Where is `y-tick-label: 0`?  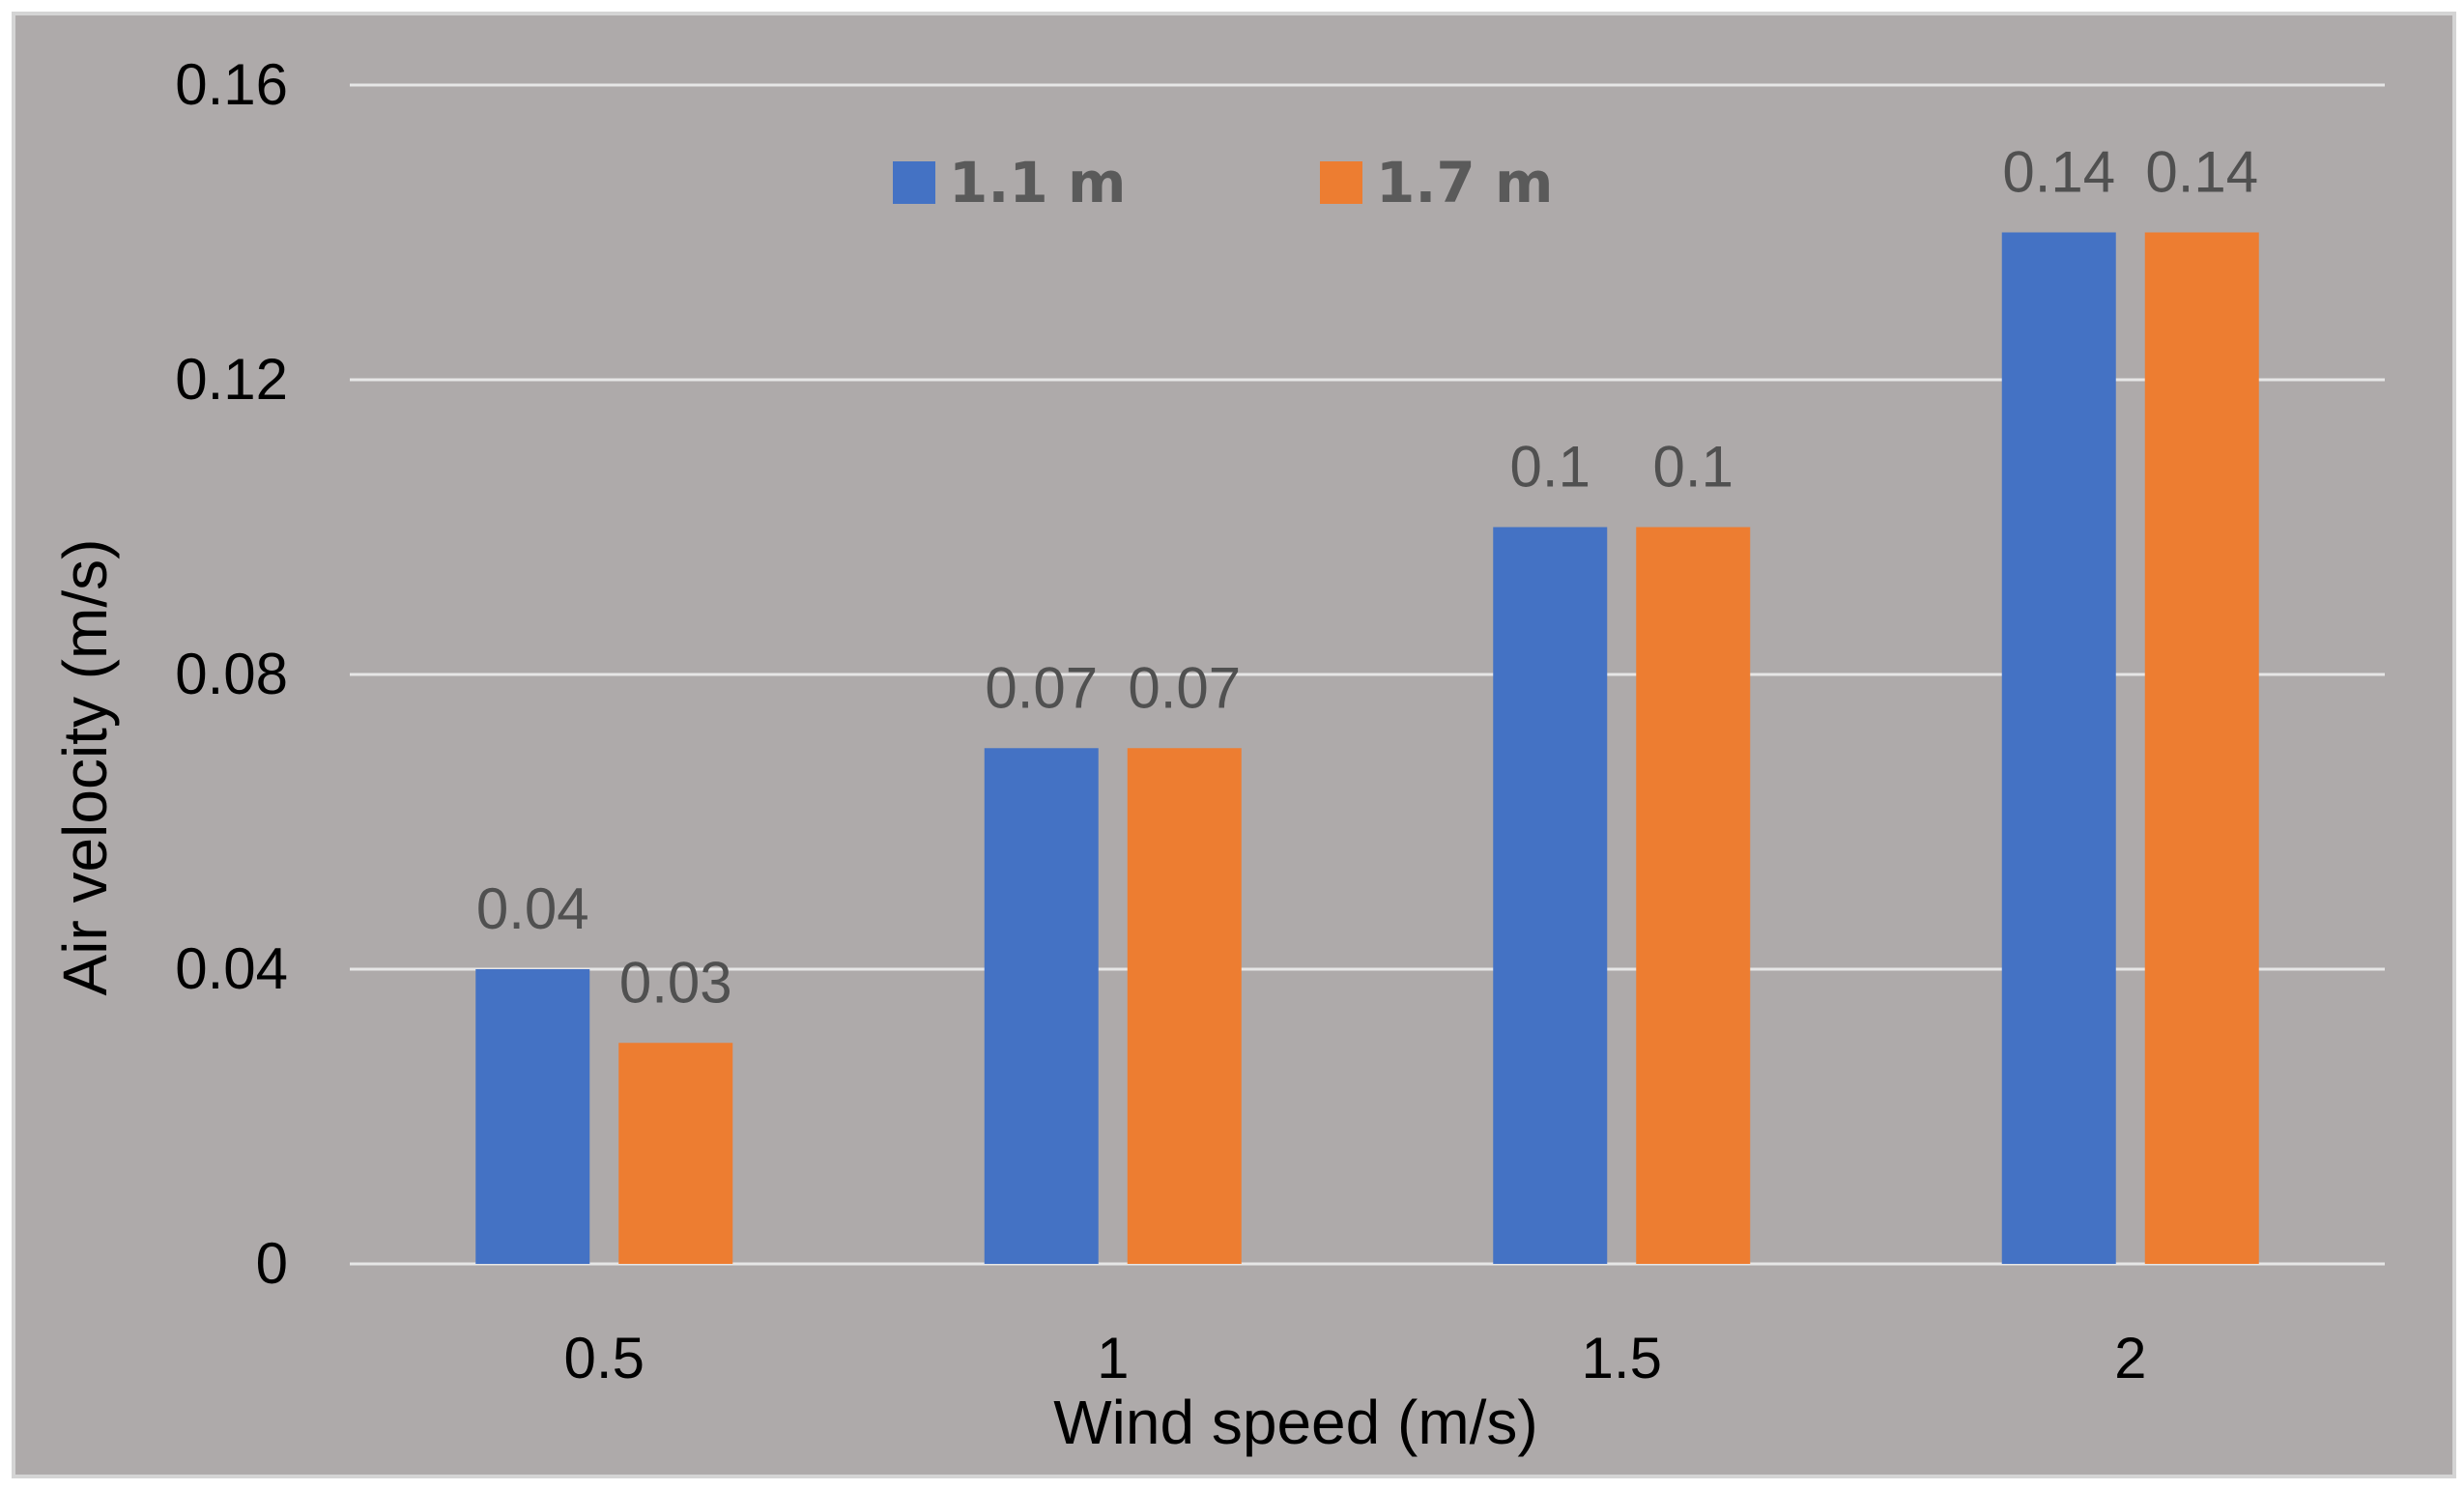
y-tick-label: 0 is located at coordinates (272, 1264).